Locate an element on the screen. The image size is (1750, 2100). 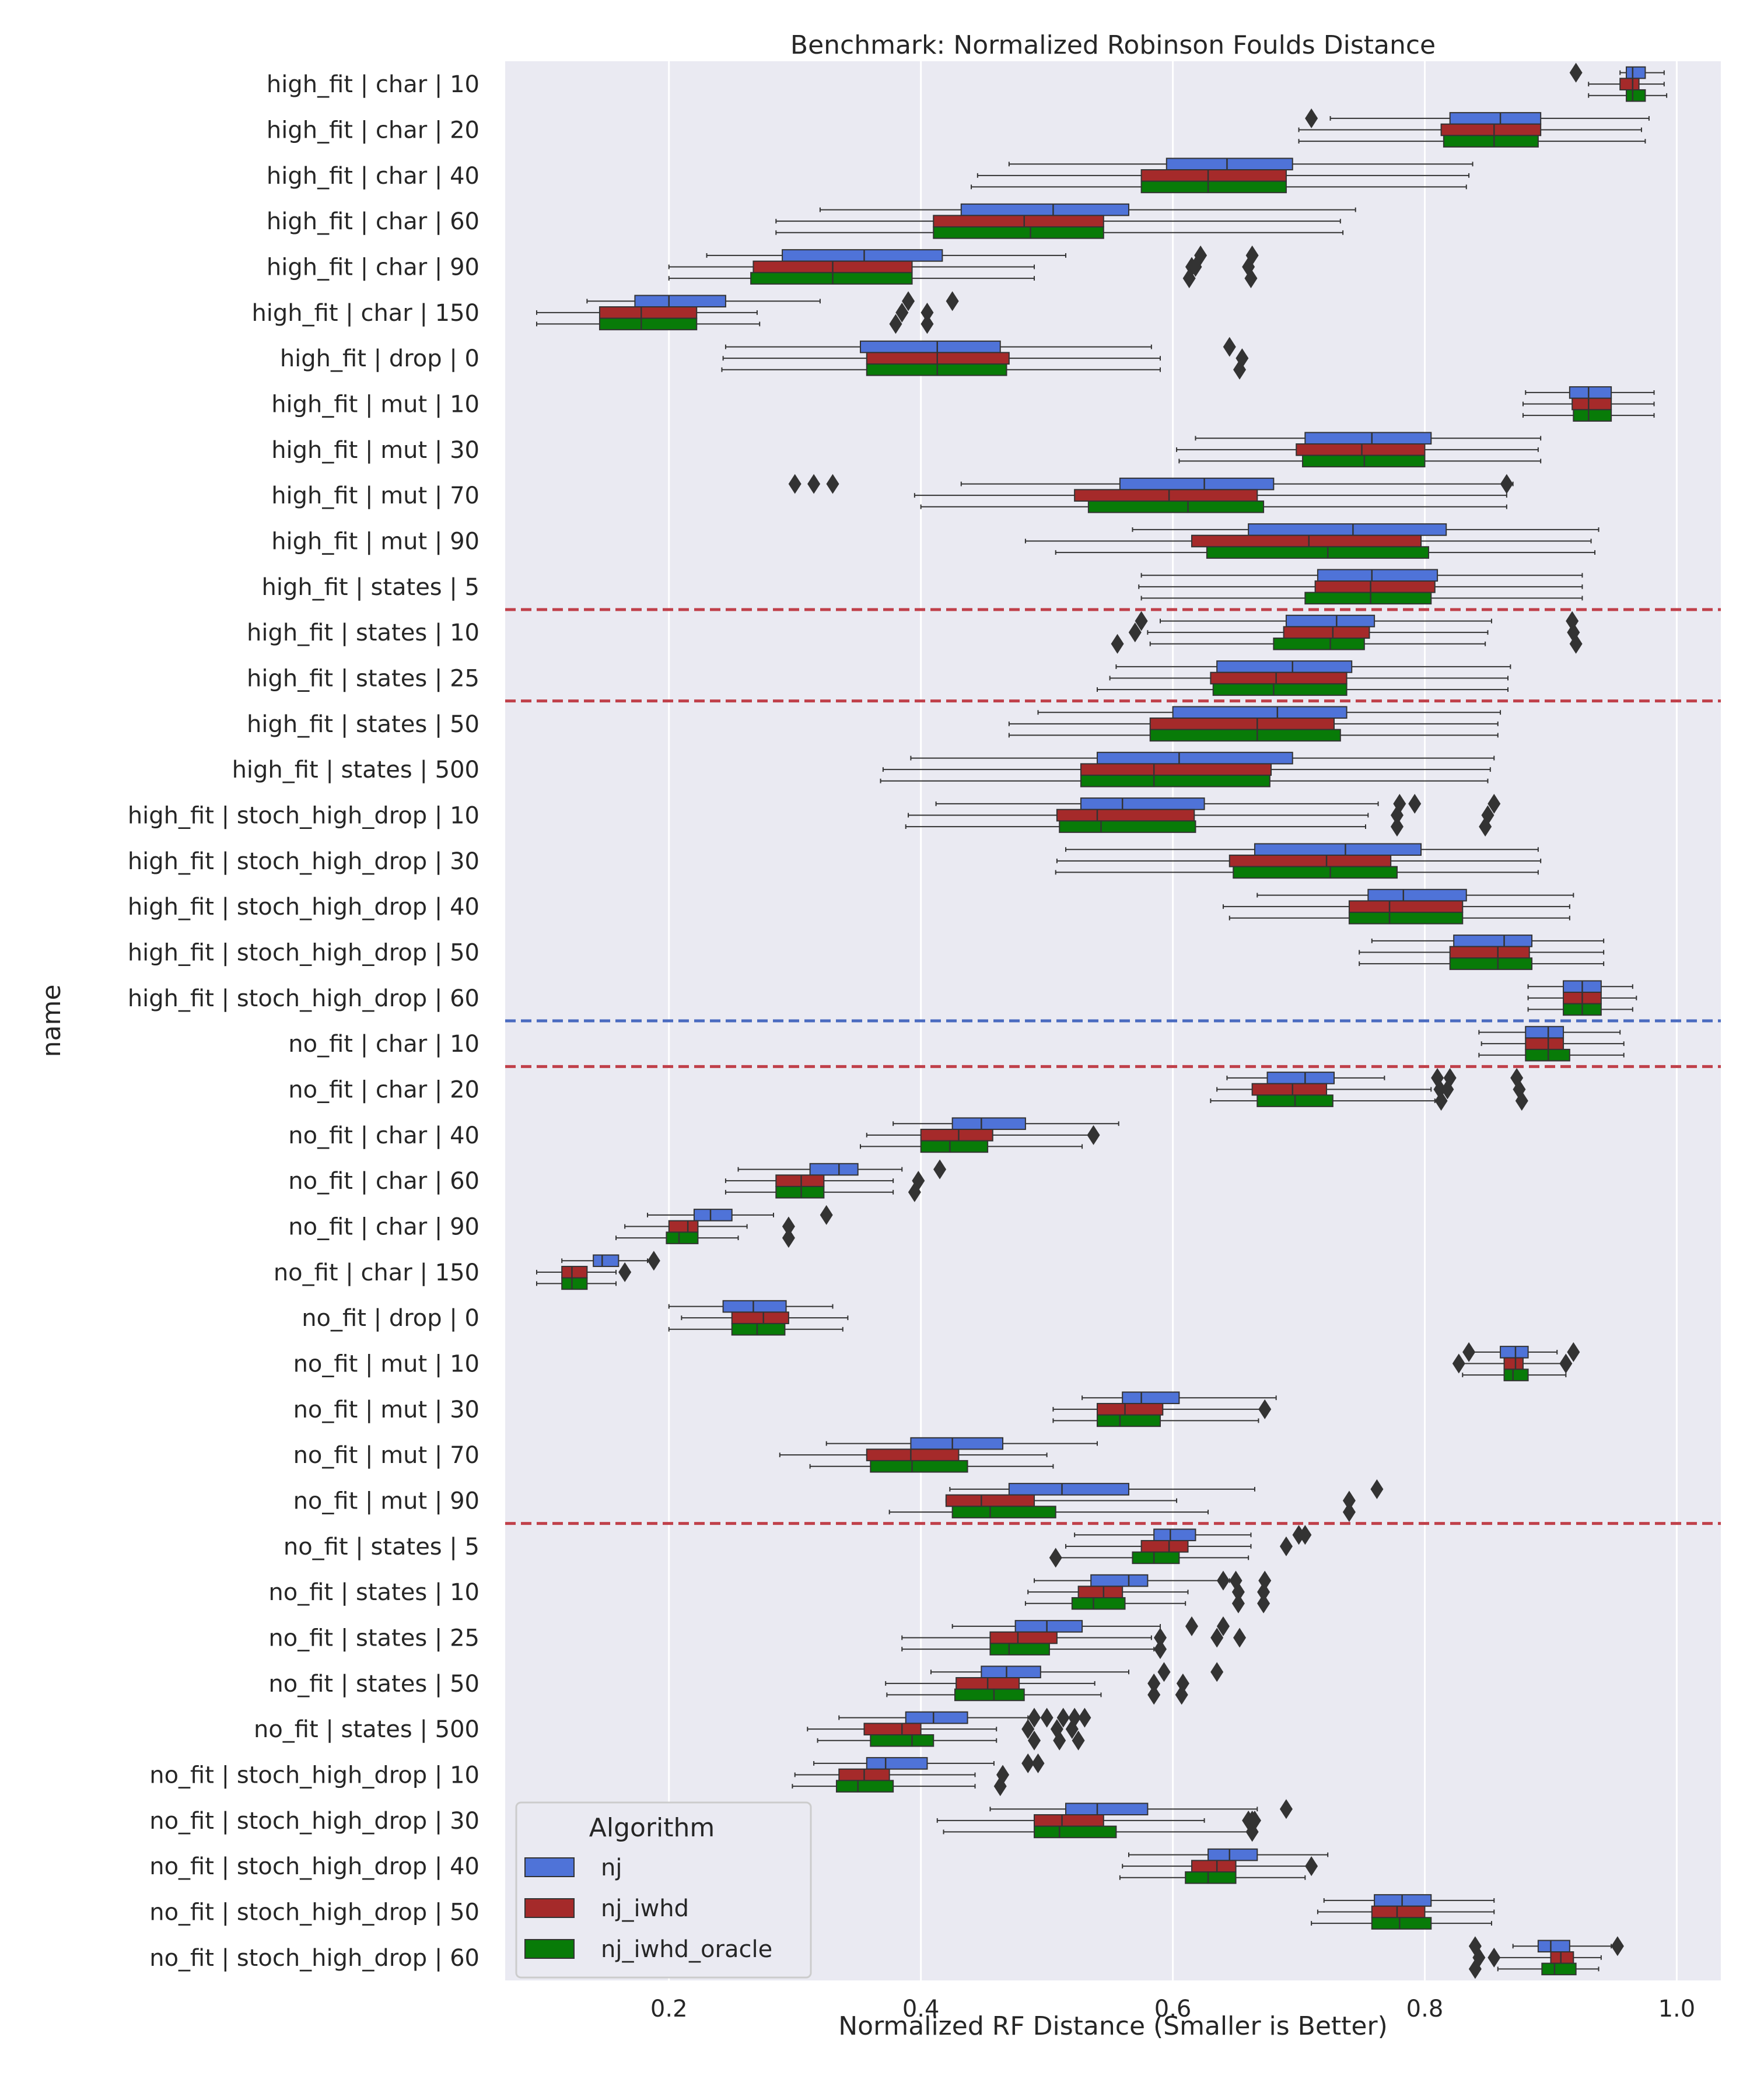
y-tick-label: high_fit | mut | 90 is located at coordinates (375, 541).